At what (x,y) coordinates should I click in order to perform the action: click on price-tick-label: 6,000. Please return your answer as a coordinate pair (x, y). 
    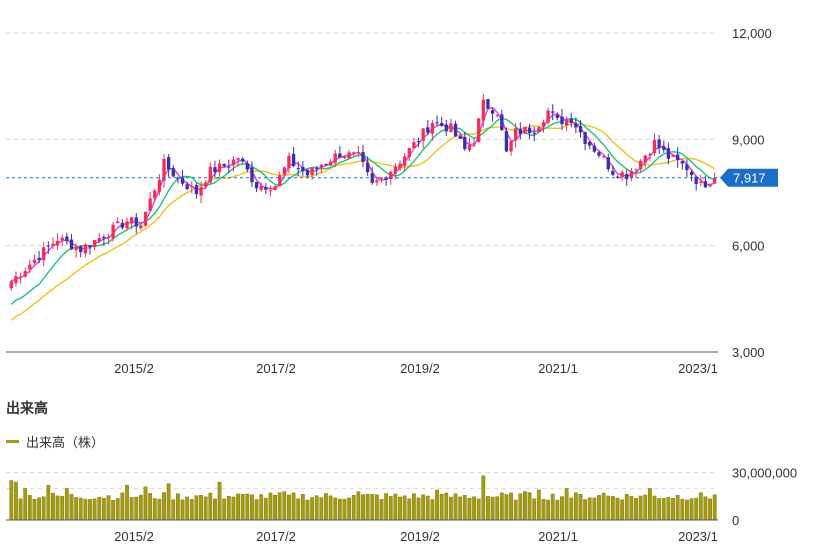
    Looking at the image, I should click on (748, 246).